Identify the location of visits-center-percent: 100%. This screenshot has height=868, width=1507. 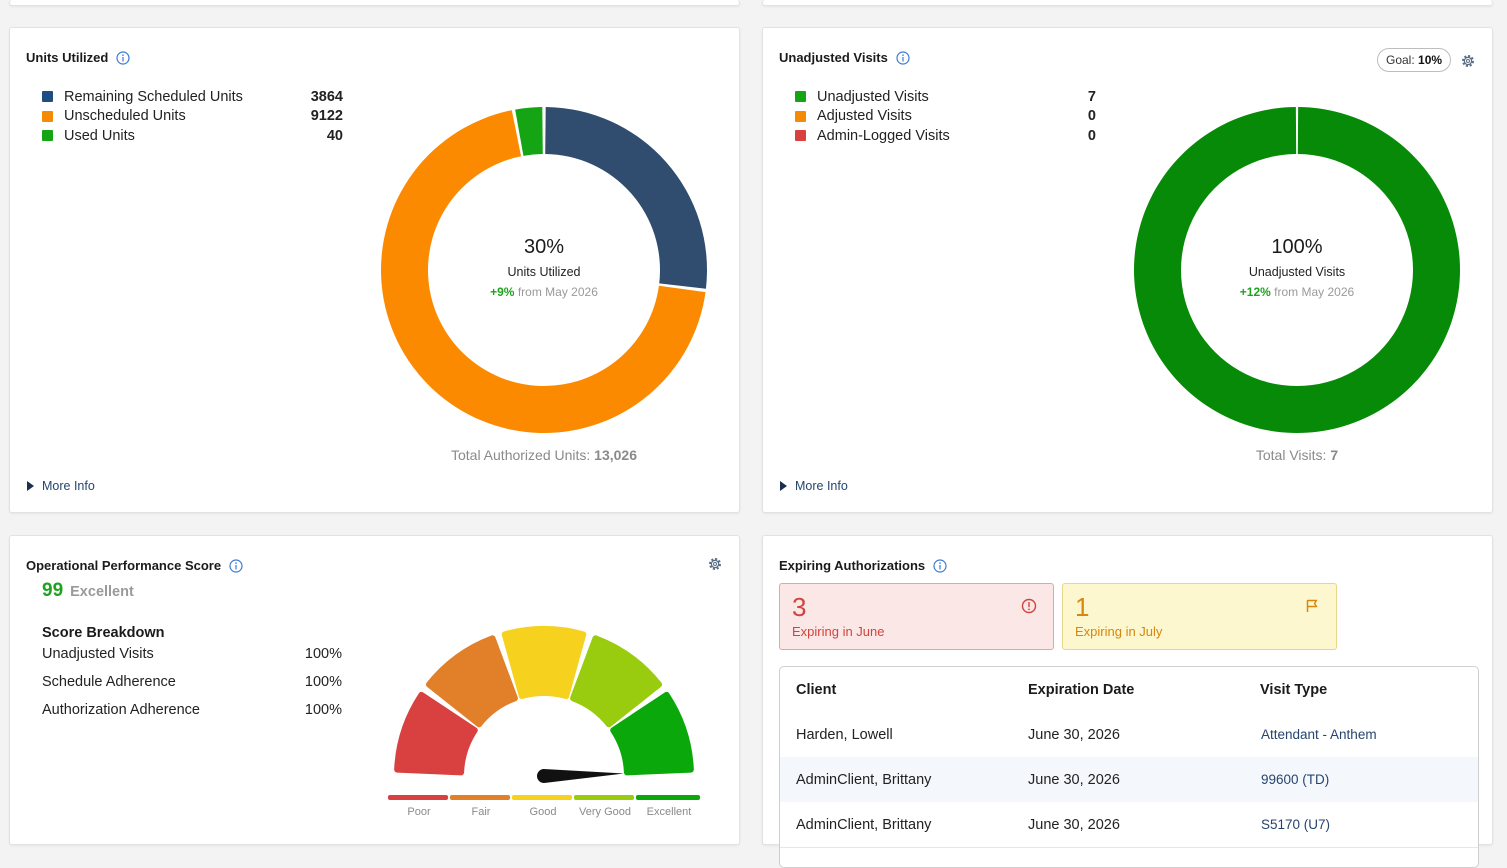
(1297, 247).